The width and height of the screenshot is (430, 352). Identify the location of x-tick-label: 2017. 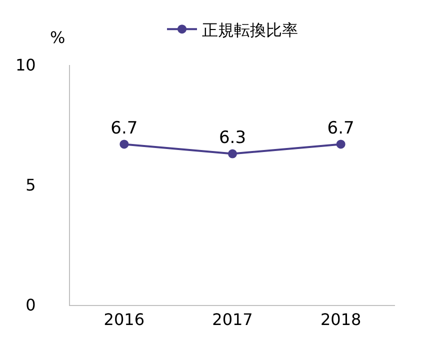
(232, 320).